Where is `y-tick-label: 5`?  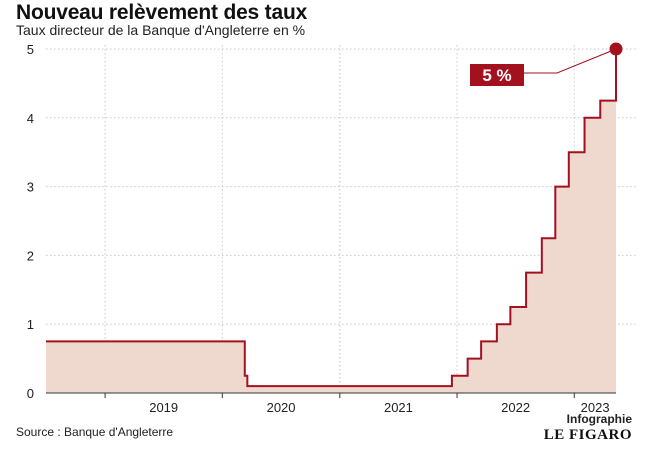
y-tick-label: 5 is located at coordinates (30, 49).